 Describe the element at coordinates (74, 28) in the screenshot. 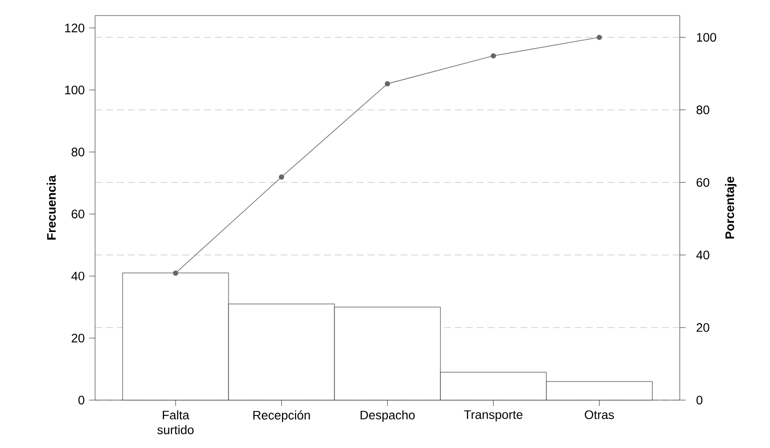

I see `y-tick-label: 120` at that location.